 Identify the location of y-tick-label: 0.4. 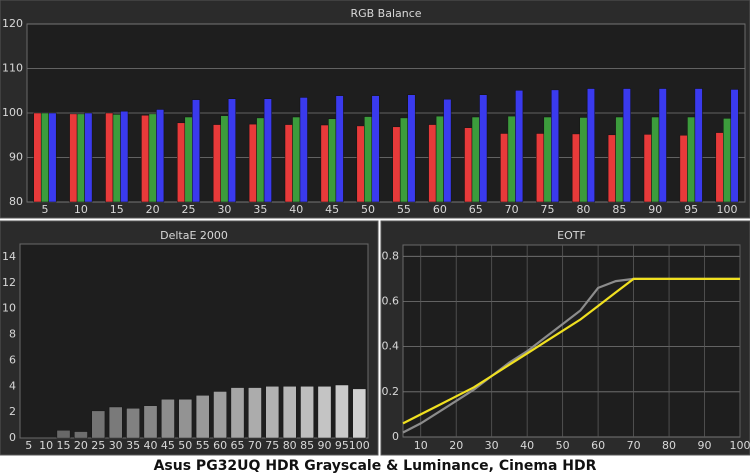
(391, 346).